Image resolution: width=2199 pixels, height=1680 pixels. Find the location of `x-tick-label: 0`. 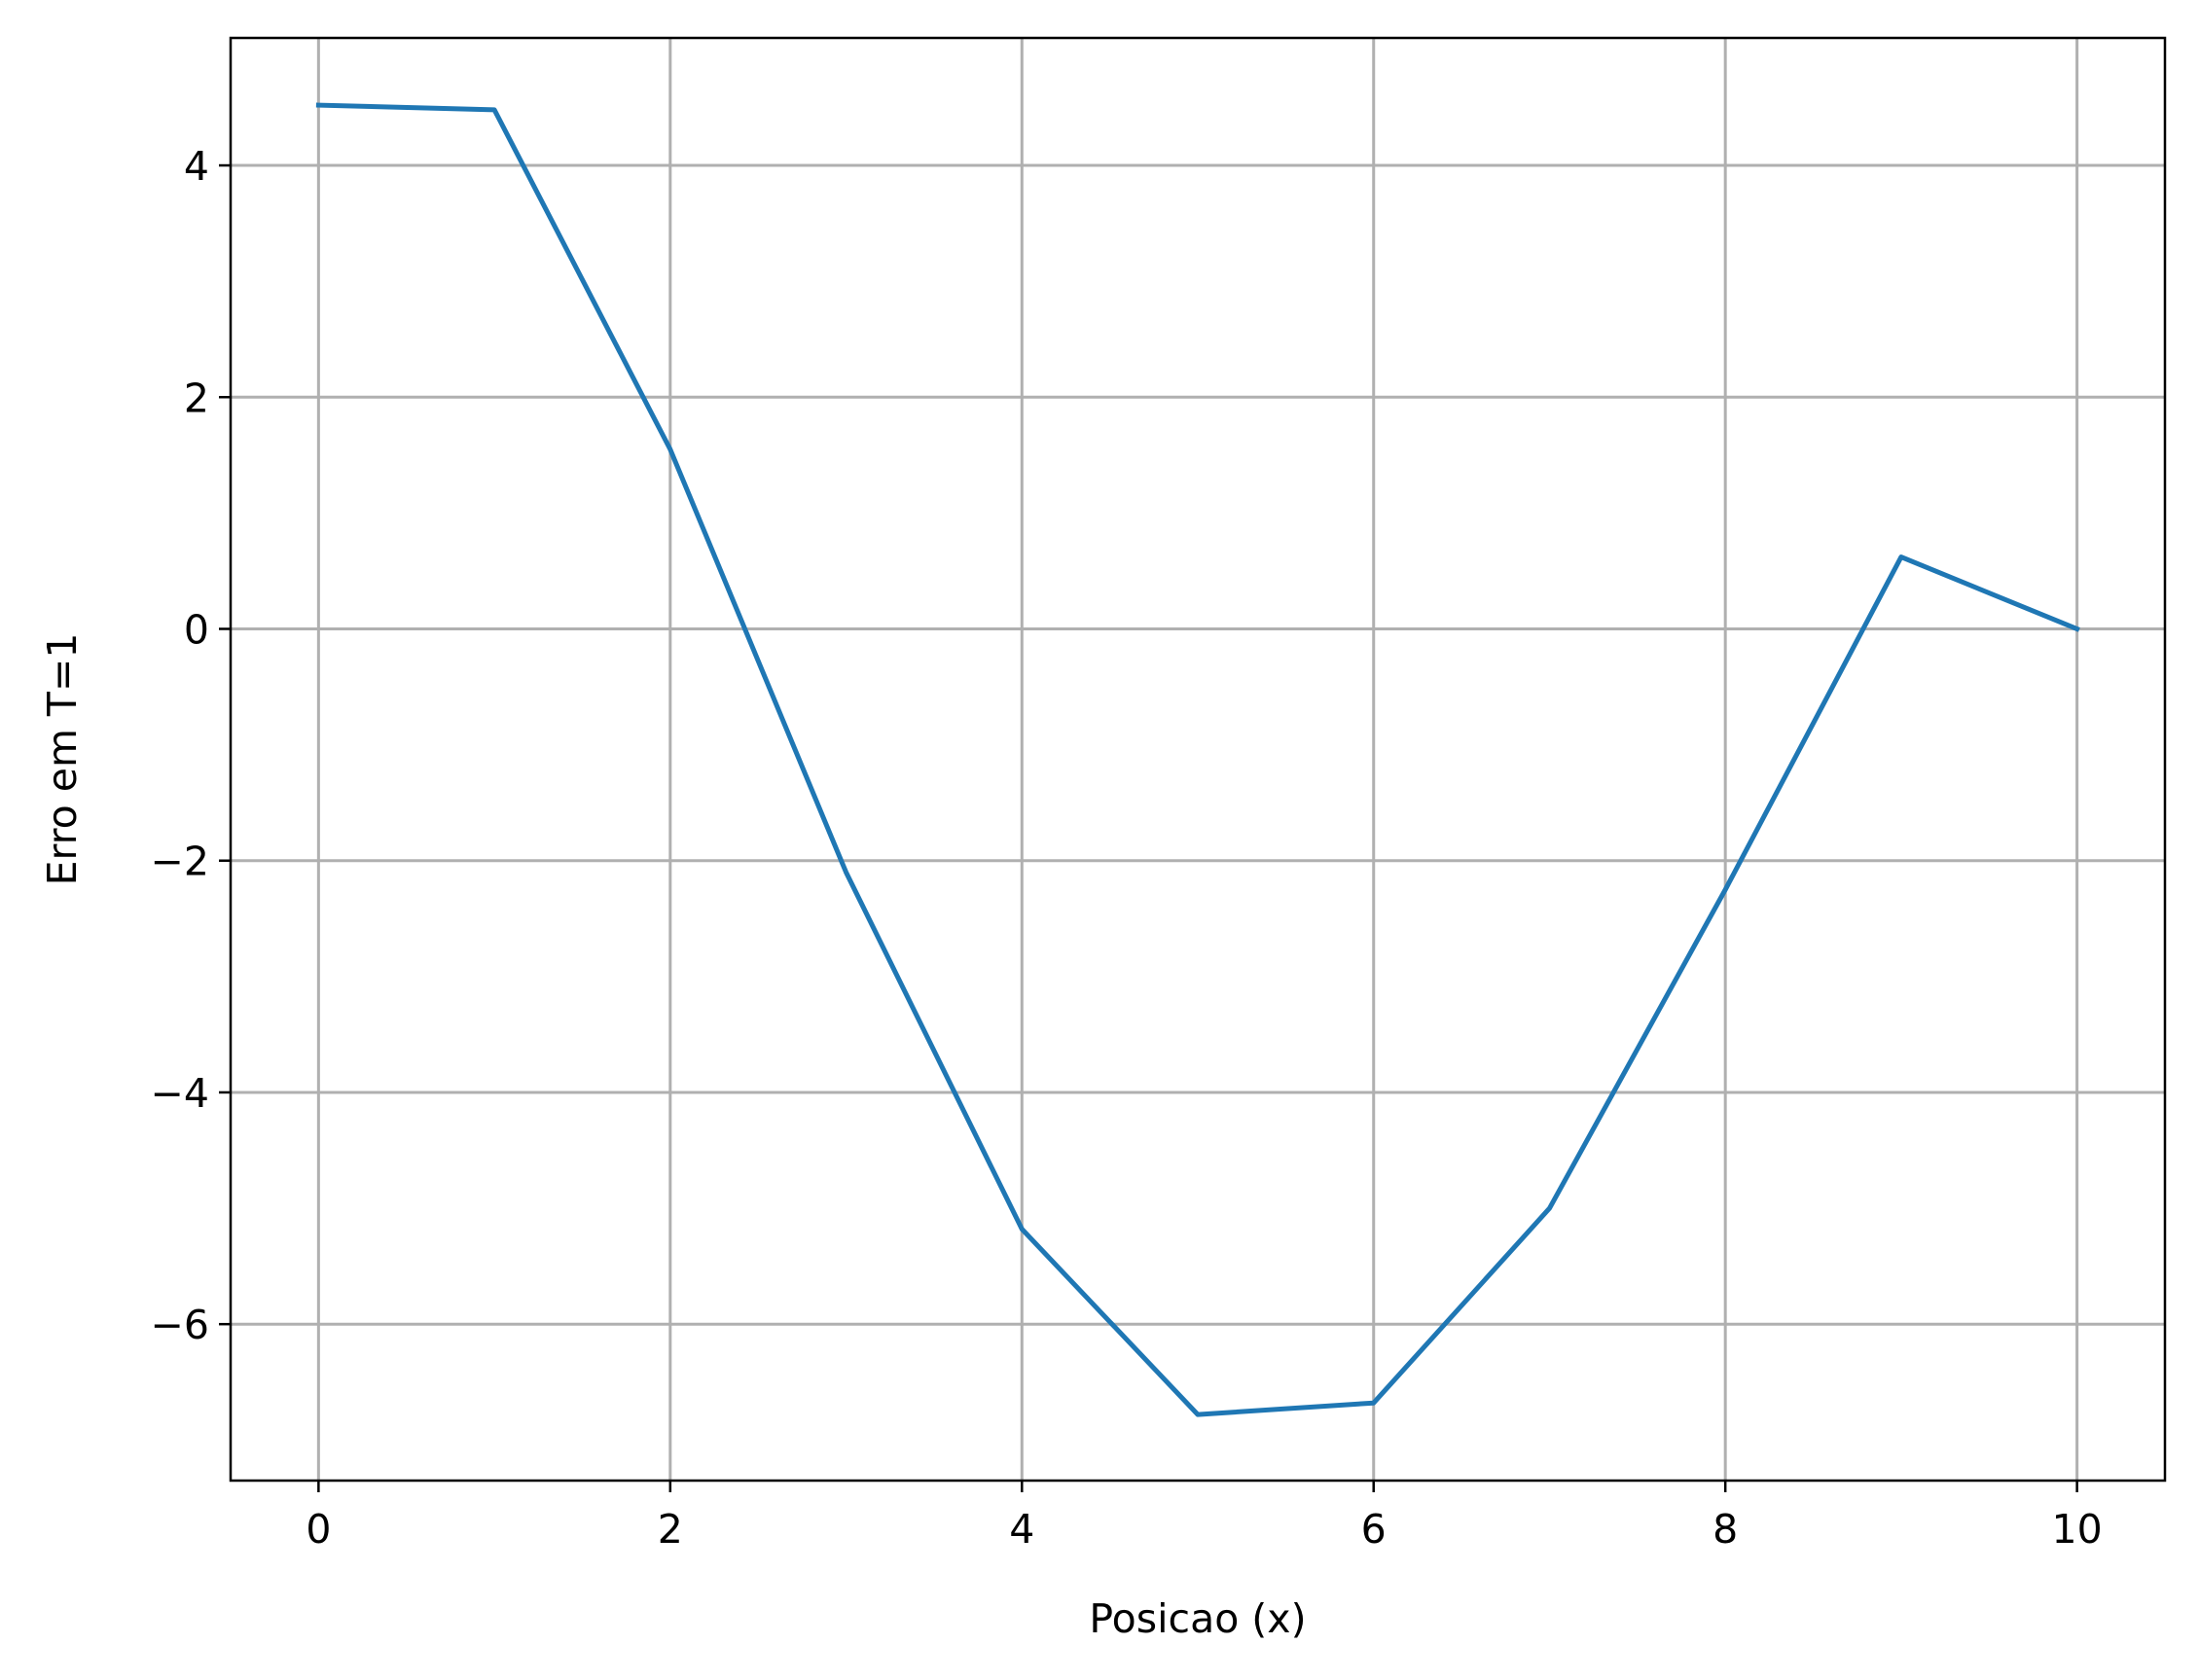

x-tick-label: 0 is located at coordinates (318, 1529).